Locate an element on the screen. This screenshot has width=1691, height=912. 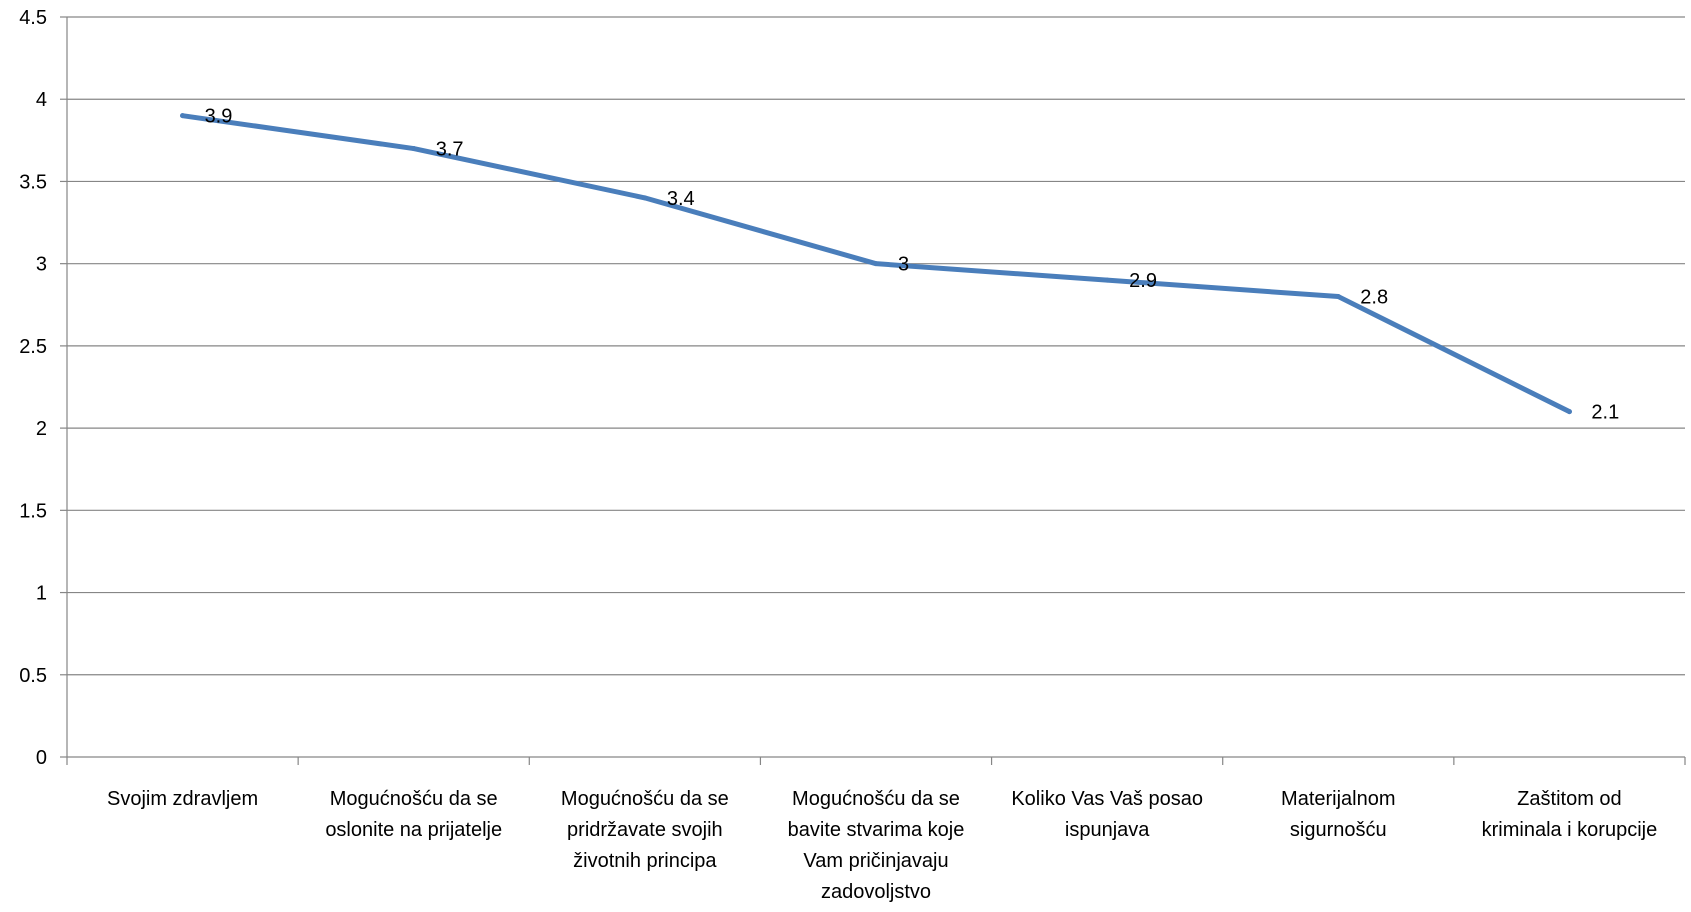
data-label: 2.8 is located at coordinates (1374, 298).